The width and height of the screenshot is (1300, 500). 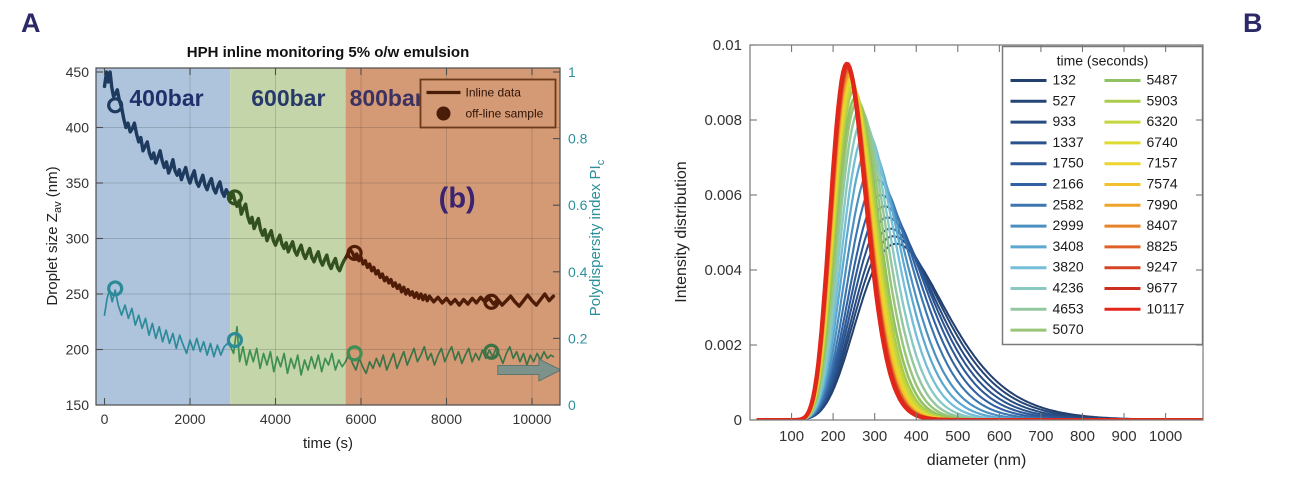 What do you see at coordinates (1102, 195) in the screenshot?
I see `legend-box` at bounding box center [1102, 195].